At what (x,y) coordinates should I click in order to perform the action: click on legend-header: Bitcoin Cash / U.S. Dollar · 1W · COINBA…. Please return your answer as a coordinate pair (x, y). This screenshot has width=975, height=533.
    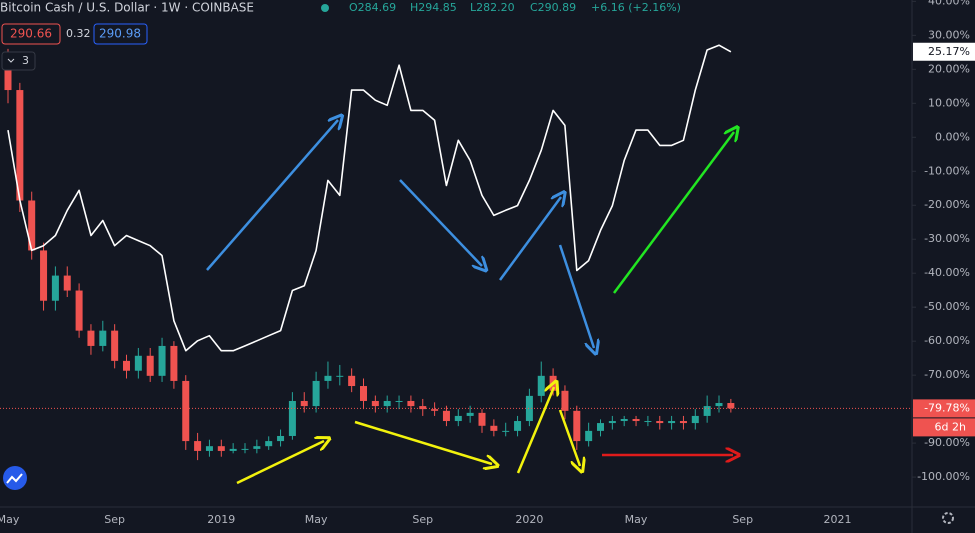
    Looking at the image, I should click on (340, 36).